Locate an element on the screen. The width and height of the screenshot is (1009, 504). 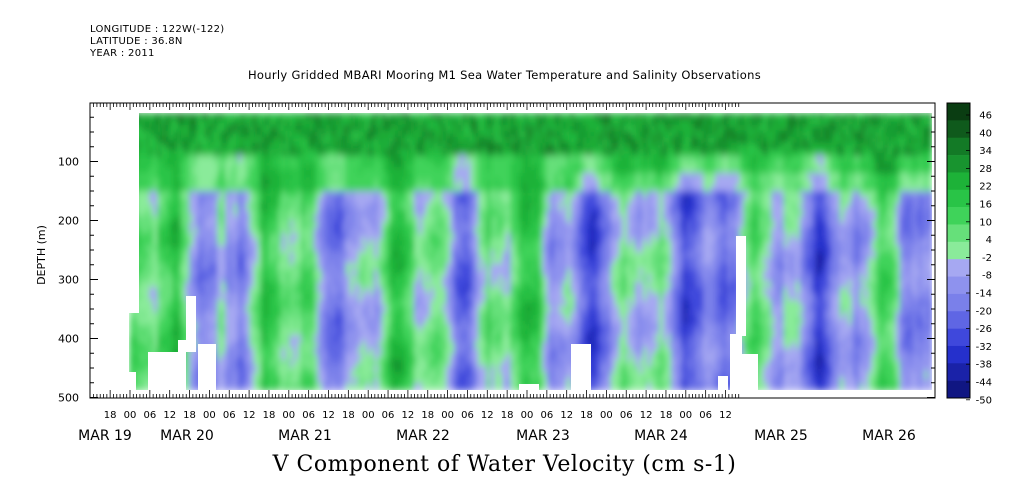
x-date-label: MAR 22 is located at coordinates (423, 436).